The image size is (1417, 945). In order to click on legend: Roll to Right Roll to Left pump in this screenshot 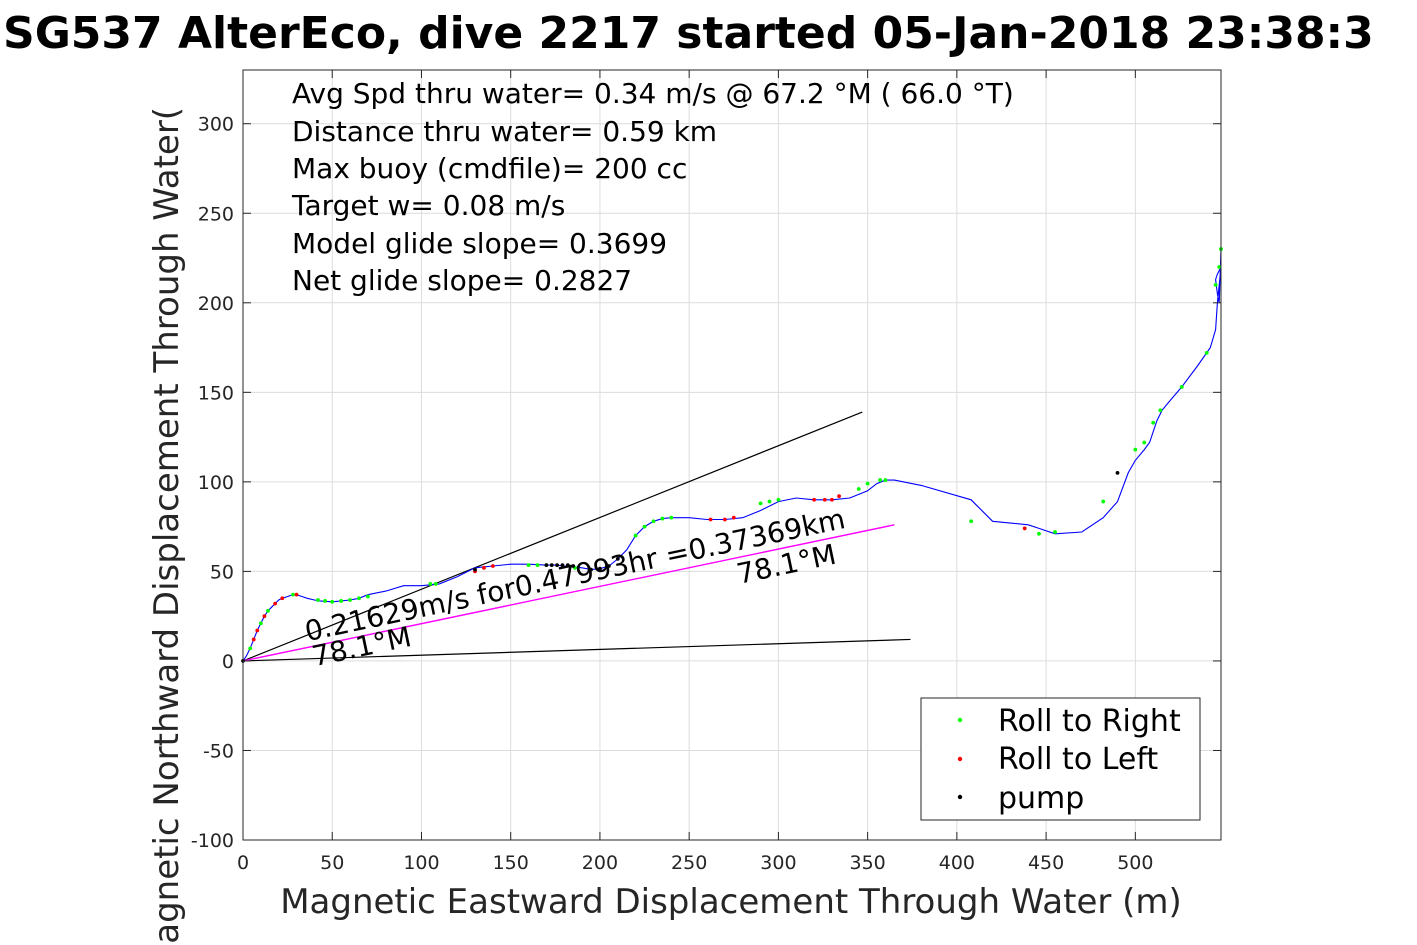, I will do `click(1060, 759)`.